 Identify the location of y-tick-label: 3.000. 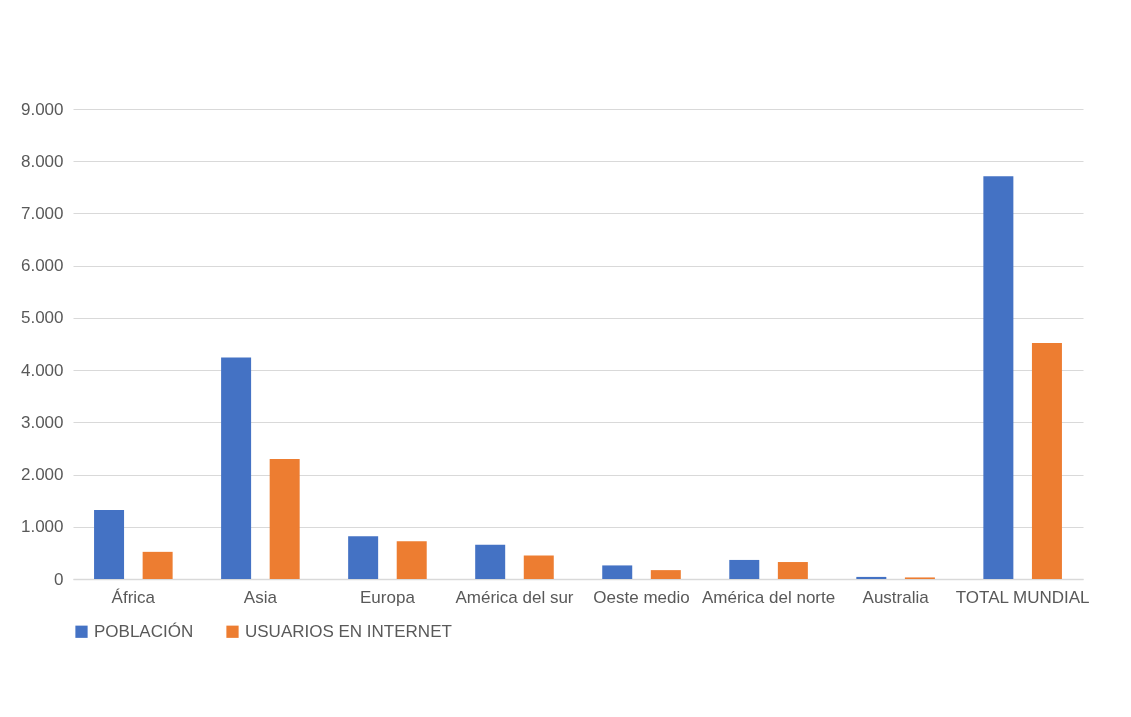
(42, 422).